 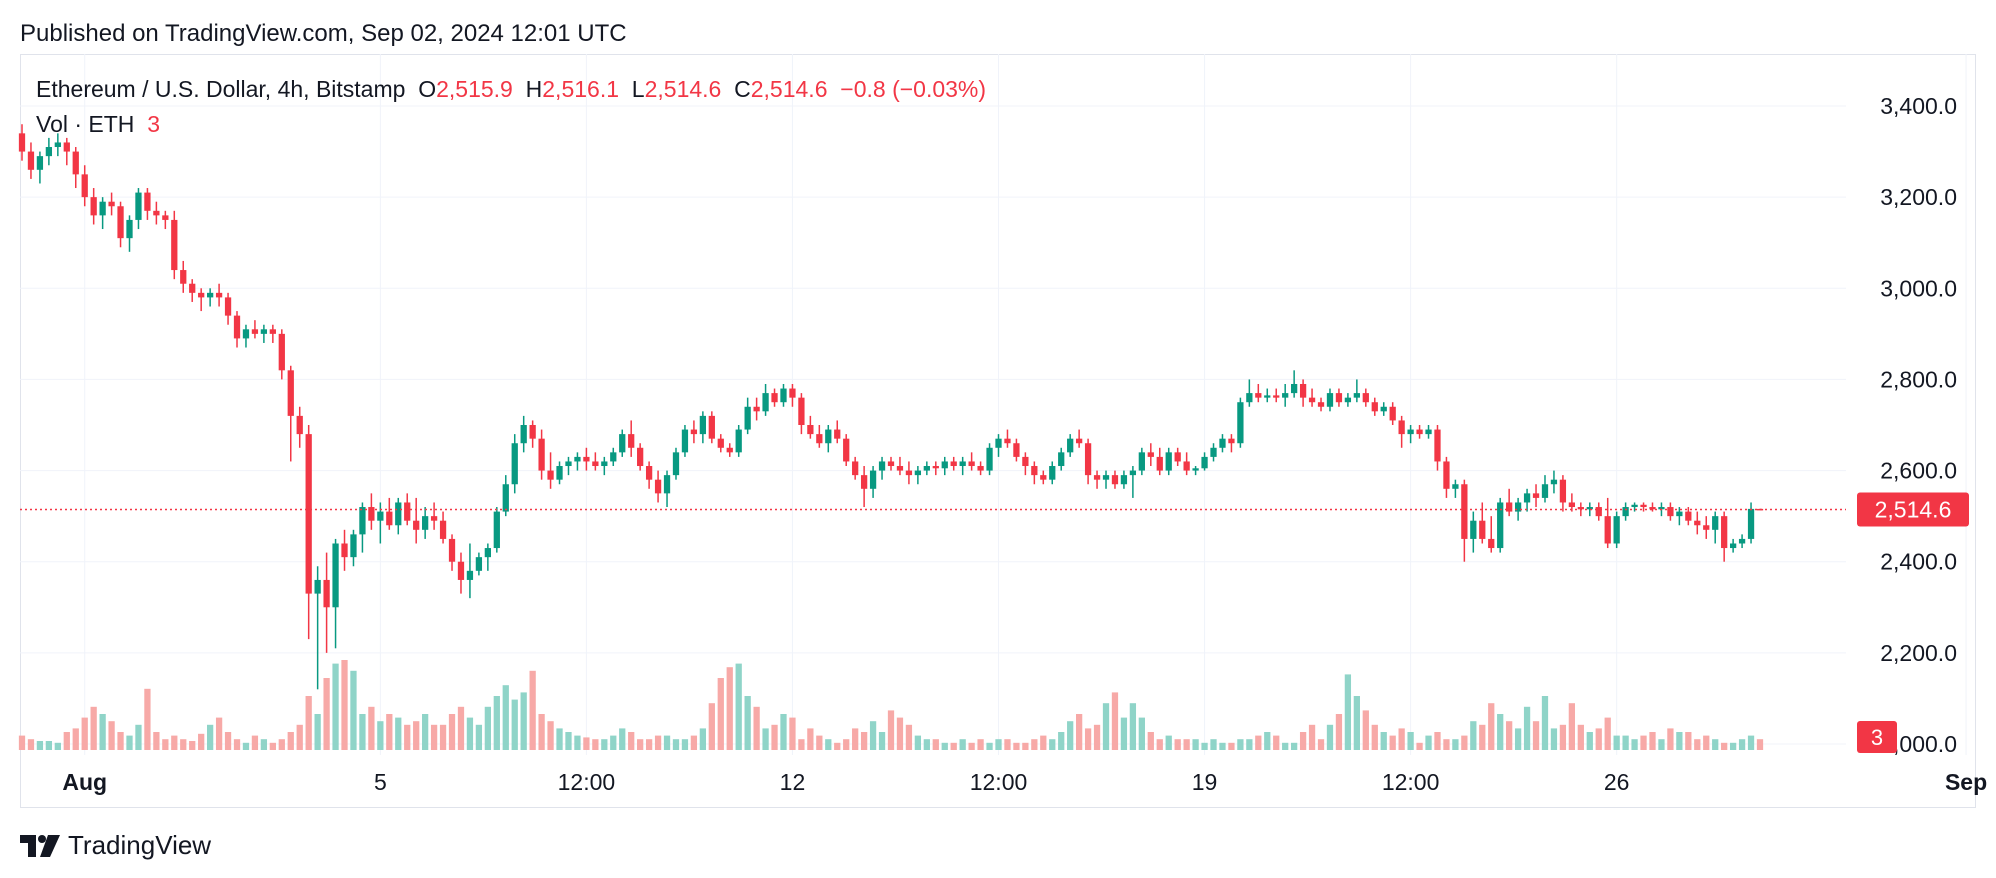 What do you see at coordinates (1918, 653) in the screenshot?
I see `price-tick-label: 2,200.0` at bounding box center [1918, 653].